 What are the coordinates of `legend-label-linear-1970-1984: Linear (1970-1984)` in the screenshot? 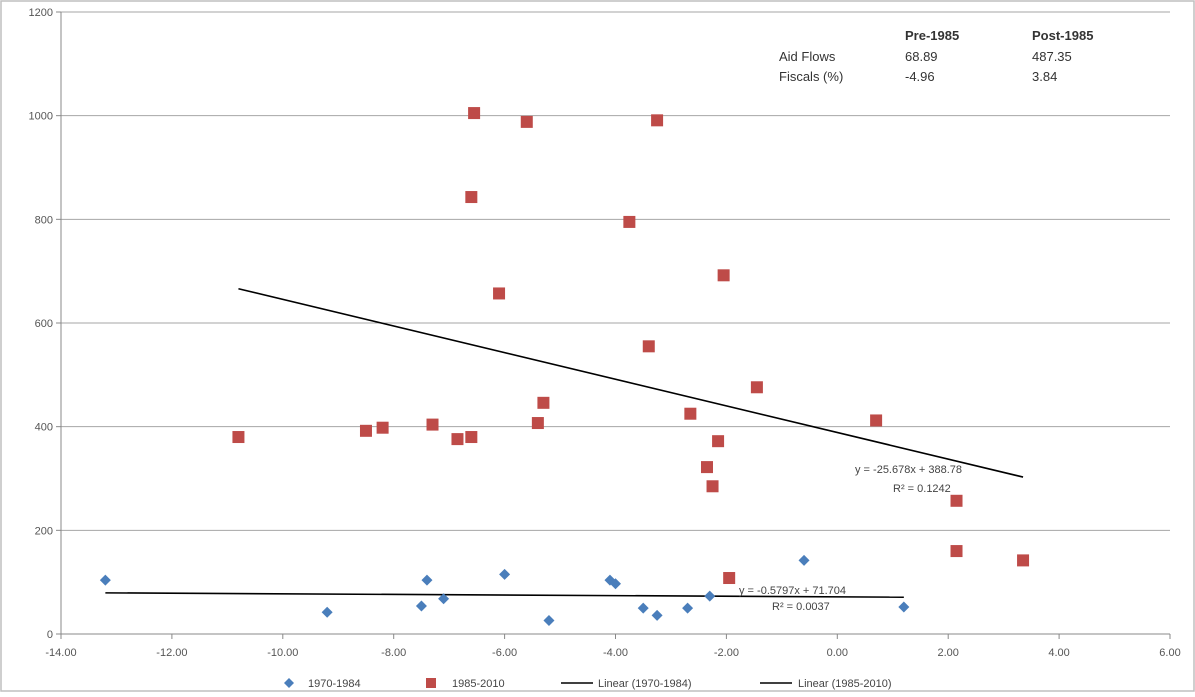 It's located at (645, 684).